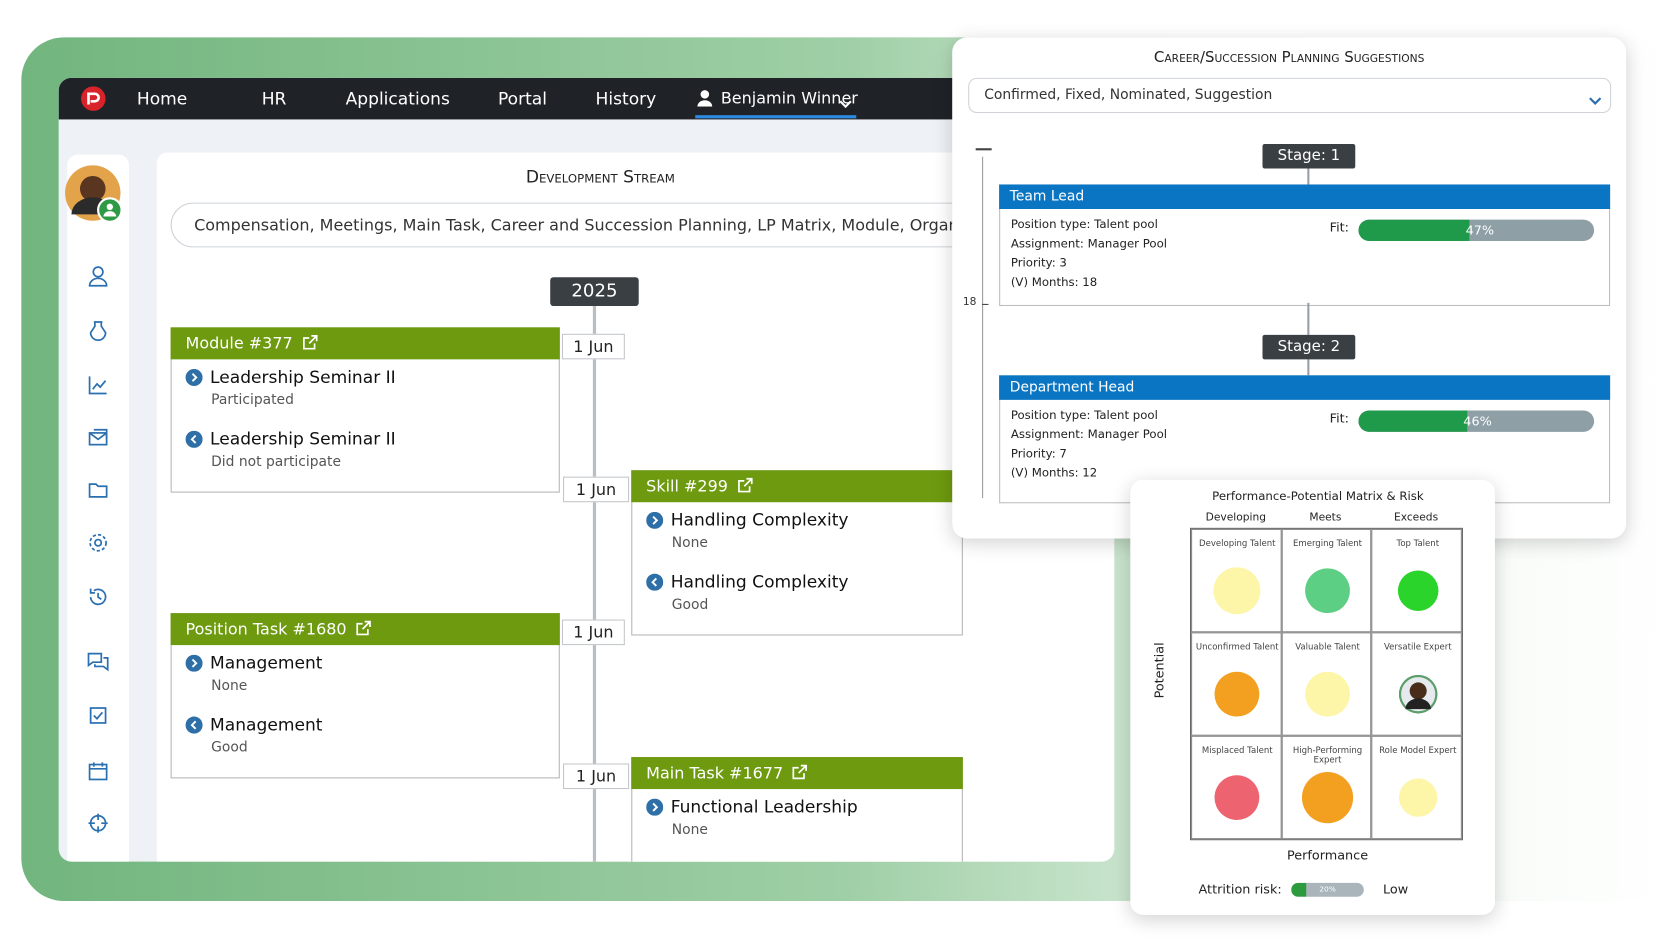  Describe the element at coordinates (1290, 95) in the screenshot. I see `status-filter: Confirmed, Fixed, Nominated, Suggestion` at that location.